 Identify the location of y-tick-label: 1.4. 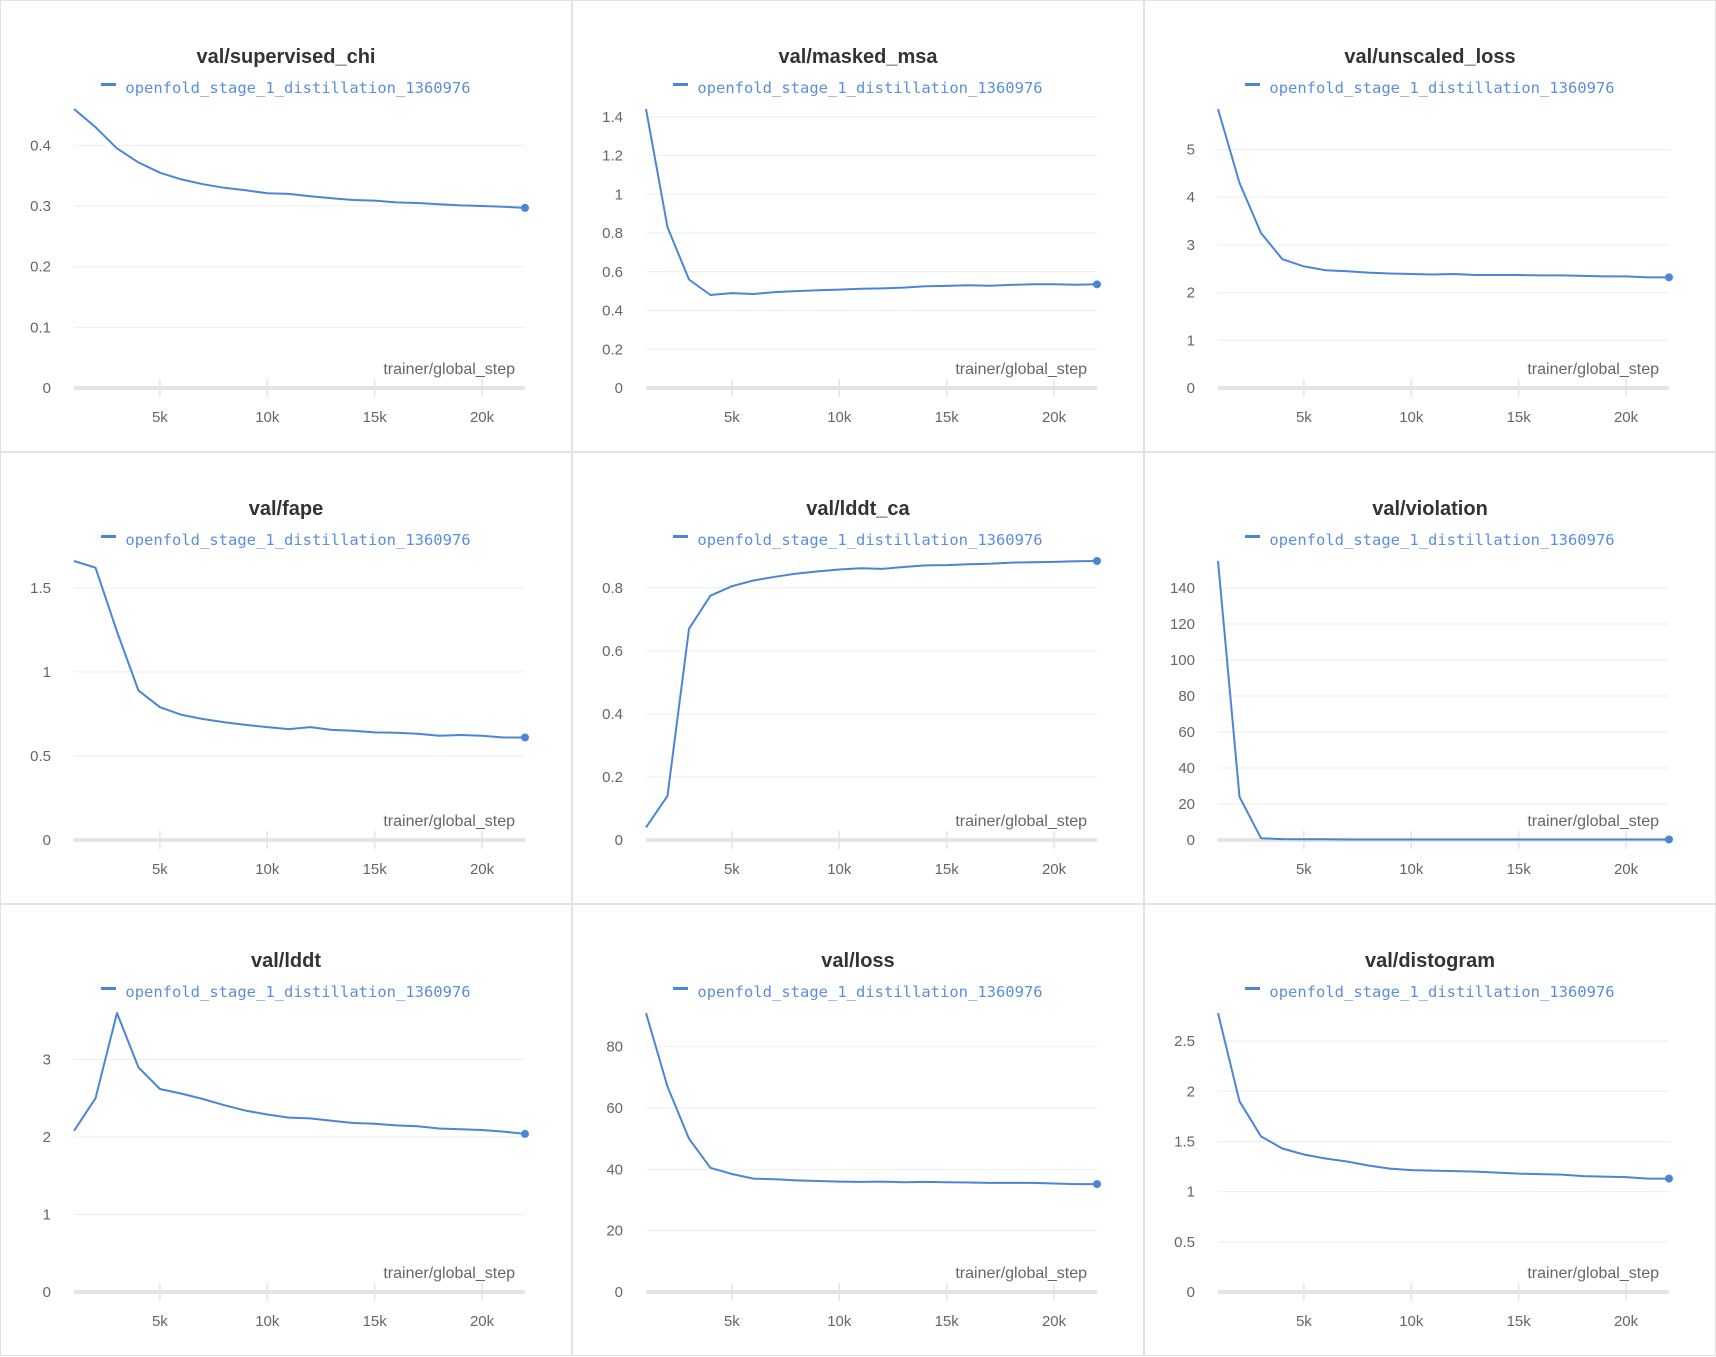
(612, 117).